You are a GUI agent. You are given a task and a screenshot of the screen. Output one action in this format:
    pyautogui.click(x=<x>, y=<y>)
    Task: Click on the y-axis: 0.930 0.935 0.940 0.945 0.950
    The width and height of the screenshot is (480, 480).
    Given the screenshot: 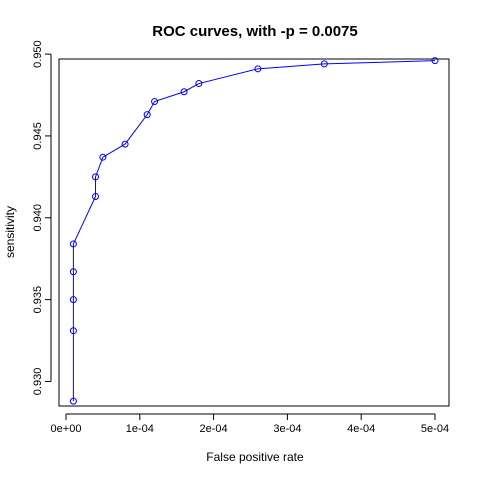 What is the action you would take?
    pyautogui.click(x=42, y=218)
    